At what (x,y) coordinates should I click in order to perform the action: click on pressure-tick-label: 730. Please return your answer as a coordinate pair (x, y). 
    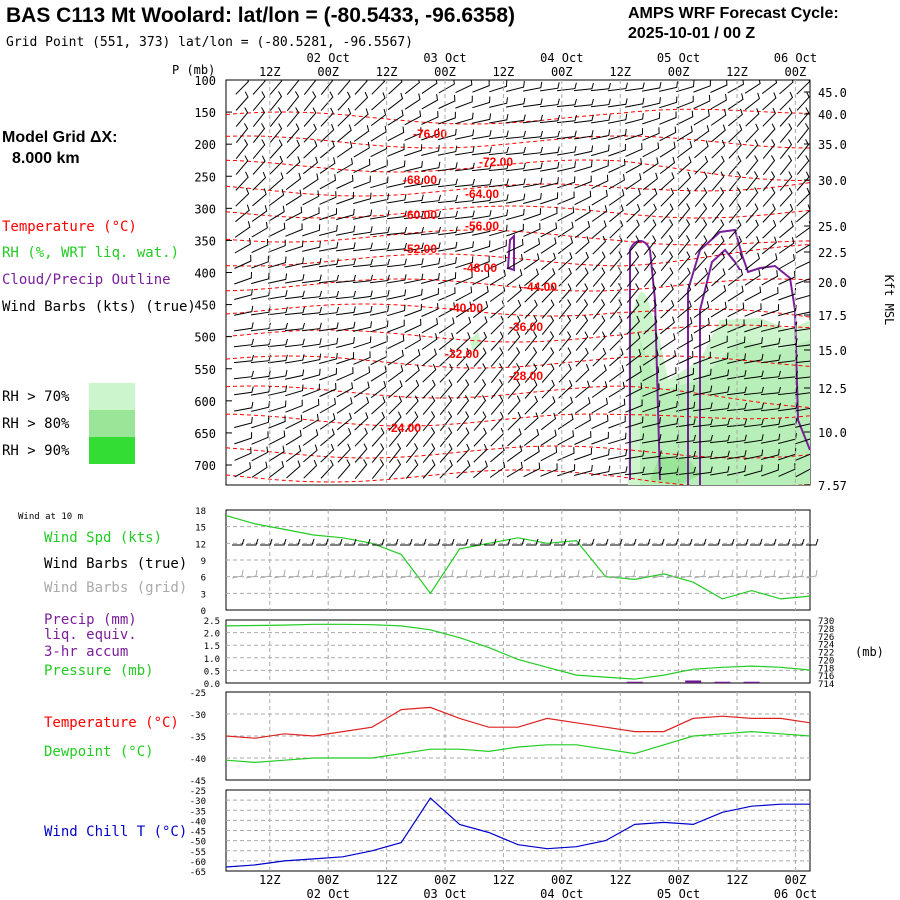
    Looking at the image, I should click on (826, 622).